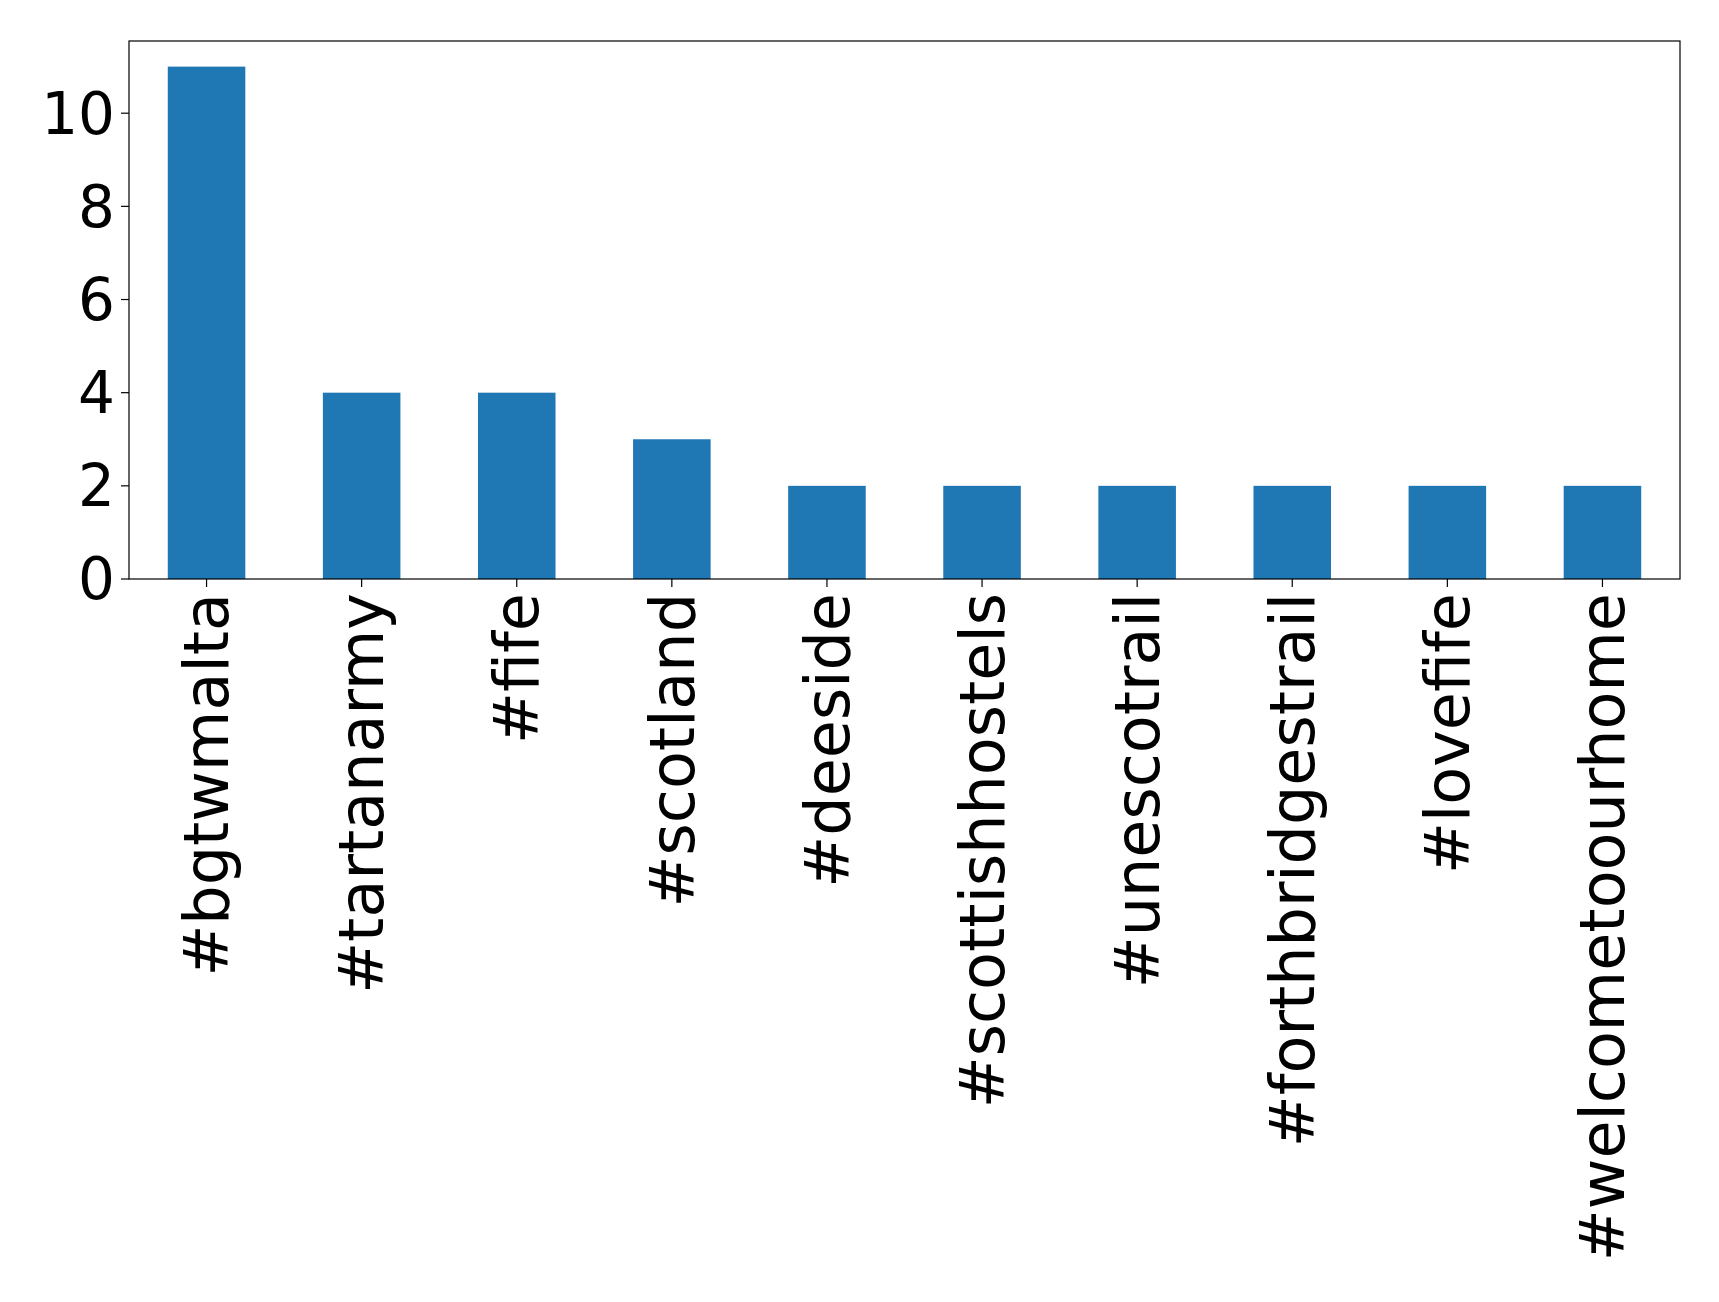 The width and height of the screenshot is (1719, 1302). I want to click on x-tick-label: #welcometoourhome, so click(1603, 927).